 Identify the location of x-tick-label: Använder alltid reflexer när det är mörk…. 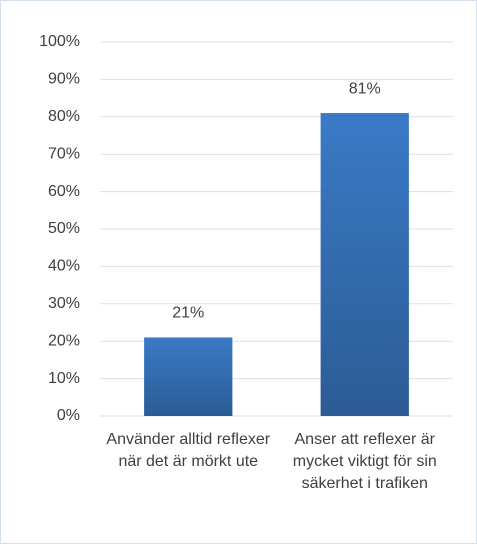
(188, 450).